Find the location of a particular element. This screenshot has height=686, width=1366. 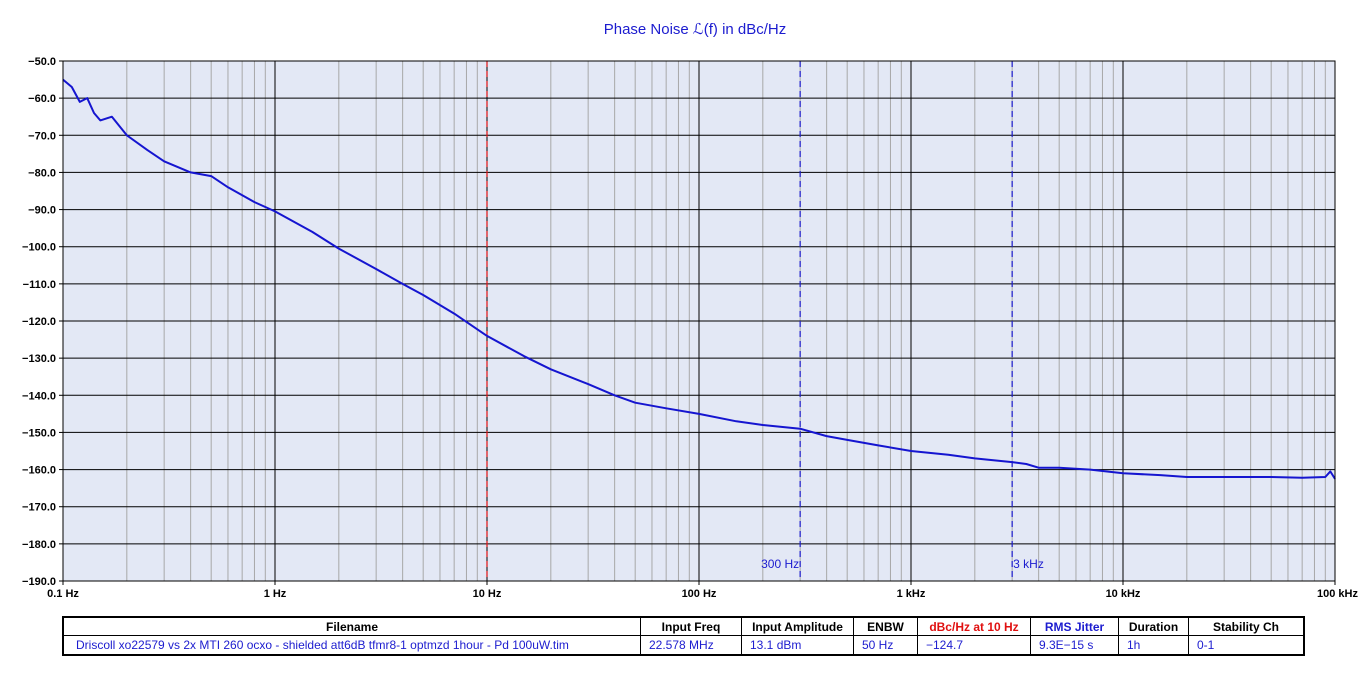

y-tick-label: −110.0 is located at coordinates (39, 285).